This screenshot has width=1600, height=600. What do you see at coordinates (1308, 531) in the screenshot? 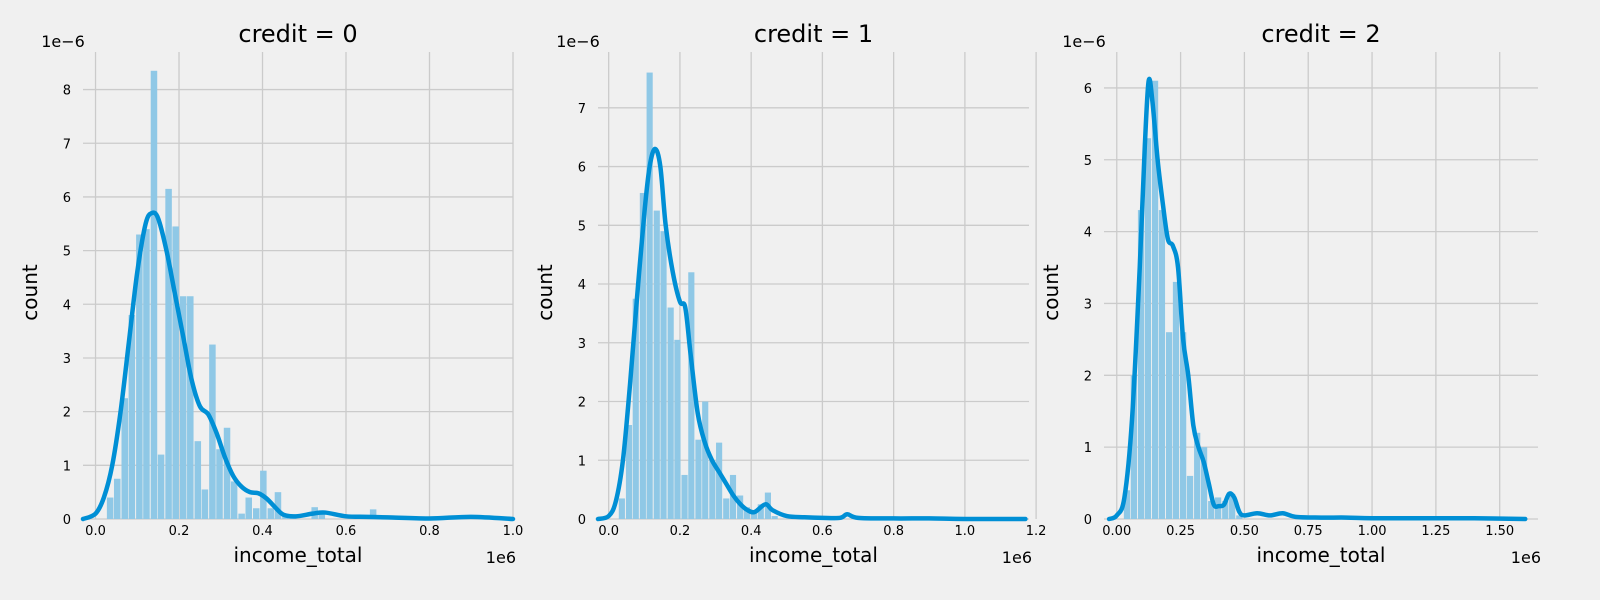
I see `x-tick-label: 0.75` at bounding box center [1308, 531].